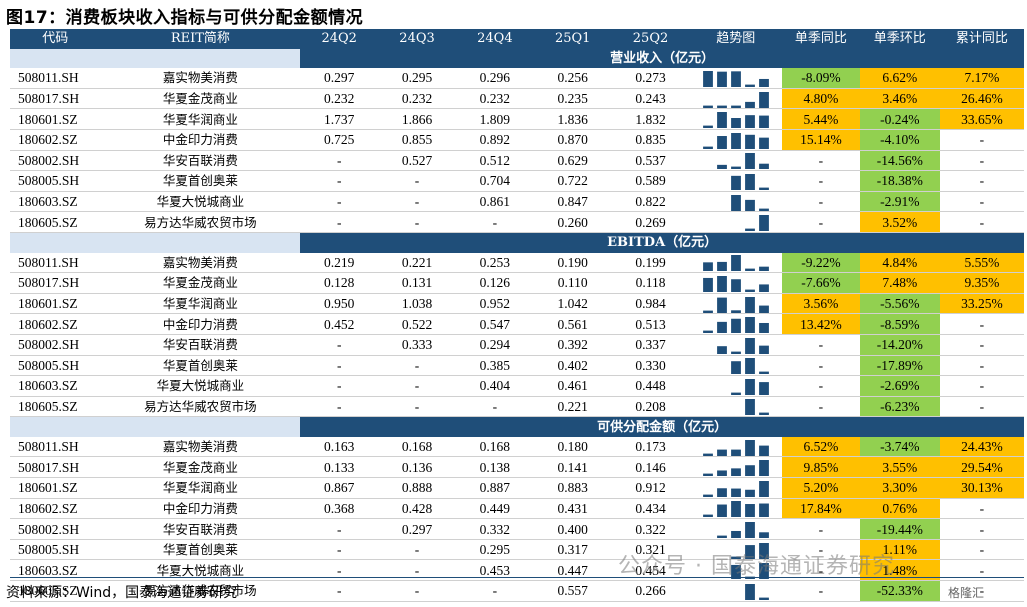 The image size is (1027, 607). What do you see at coordinates (572, 161) in the screenshot?
I see `value-cell: 0.629` at bounding box center [572, 161].